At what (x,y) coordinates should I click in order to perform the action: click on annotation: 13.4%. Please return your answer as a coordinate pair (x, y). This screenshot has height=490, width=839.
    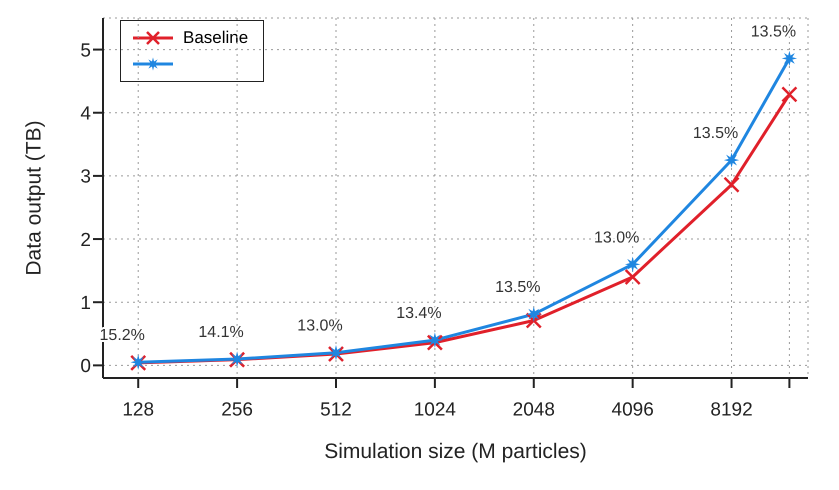
    Looking at the image, I should click on (419, 313).